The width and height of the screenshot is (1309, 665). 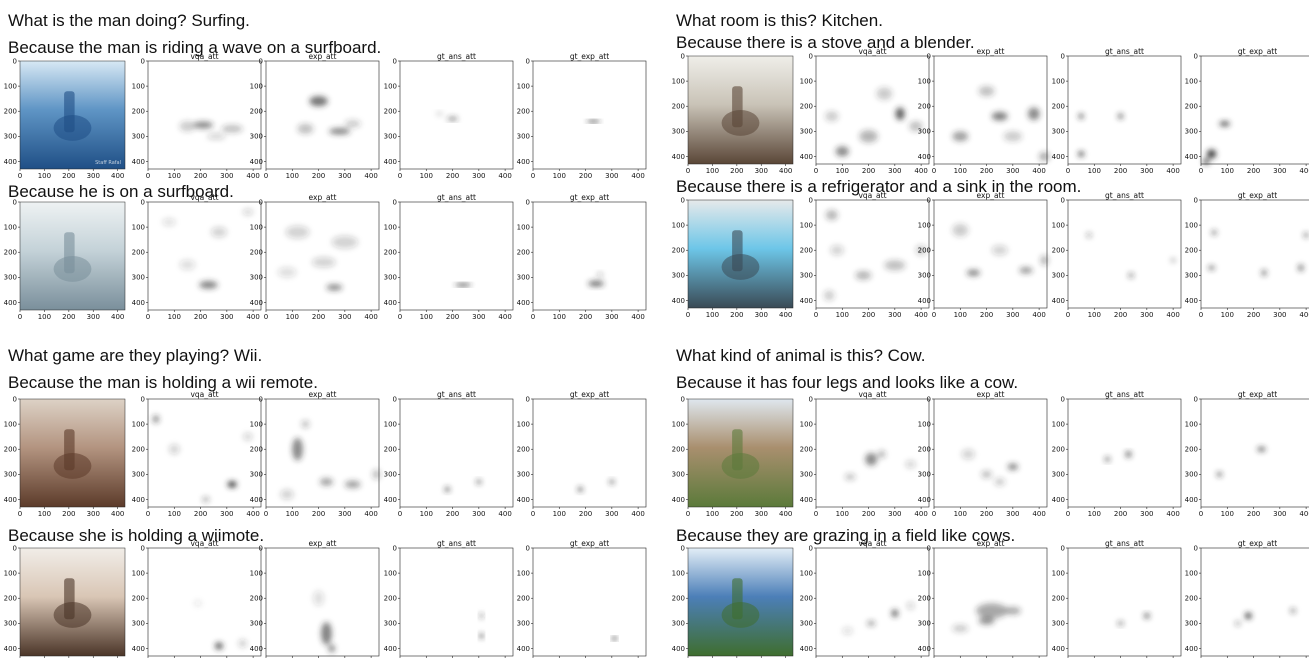 What do you see at coordinates (1257, 543) in the screenshot?
I see `map-title: gt_exp_att` at bounding box center [1257, 543].